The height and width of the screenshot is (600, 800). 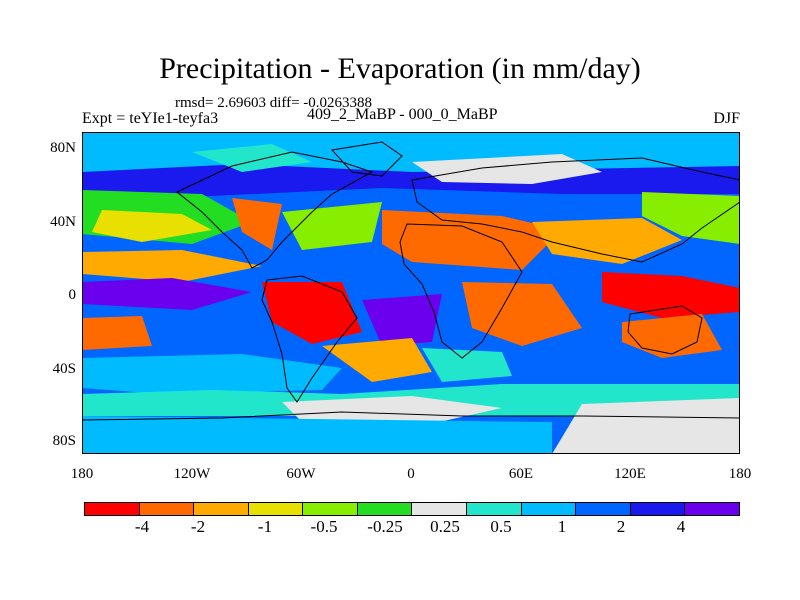 I want to click on x-tick-label: 120W, so click(x=192, y=474).